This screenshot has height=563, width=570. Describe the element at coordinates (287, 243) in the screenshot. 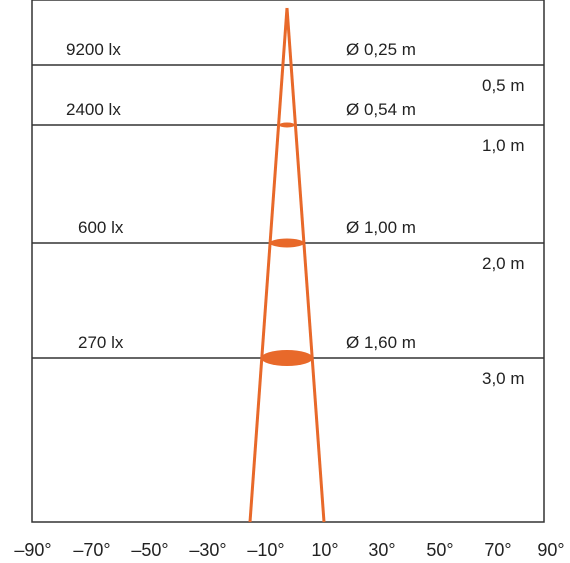

I see `spot-ellipse-2-0m` at that location.